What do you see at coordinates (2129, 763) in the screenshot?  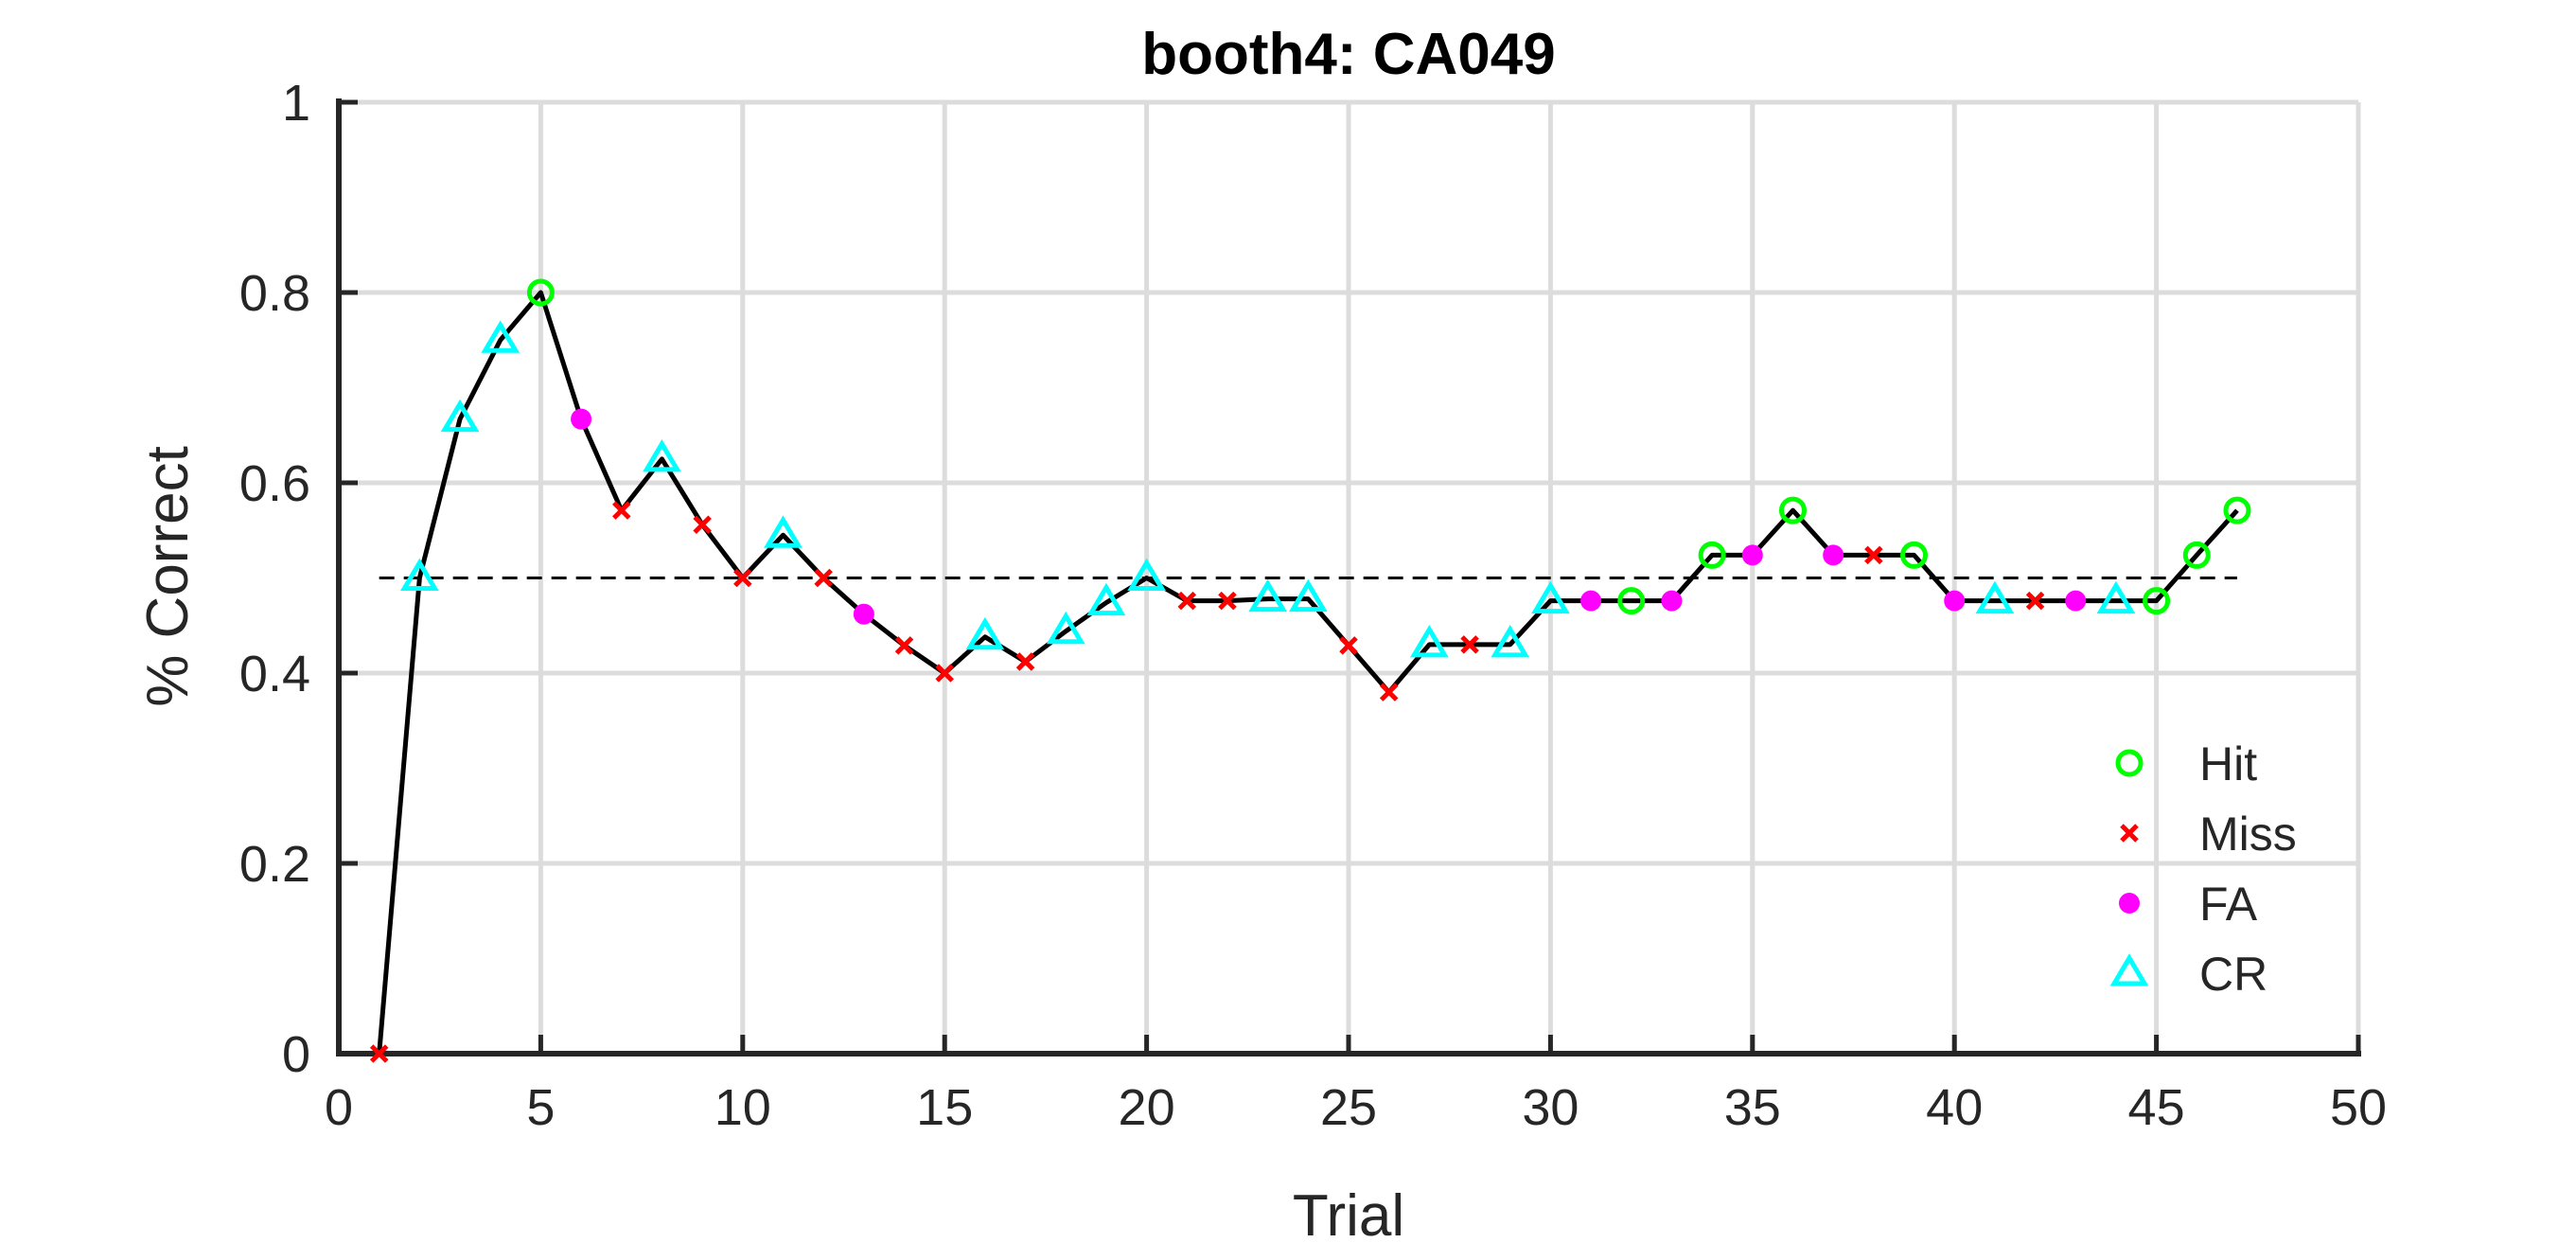 I see `legend-marker-hit` at bounding box center [2129, 763].